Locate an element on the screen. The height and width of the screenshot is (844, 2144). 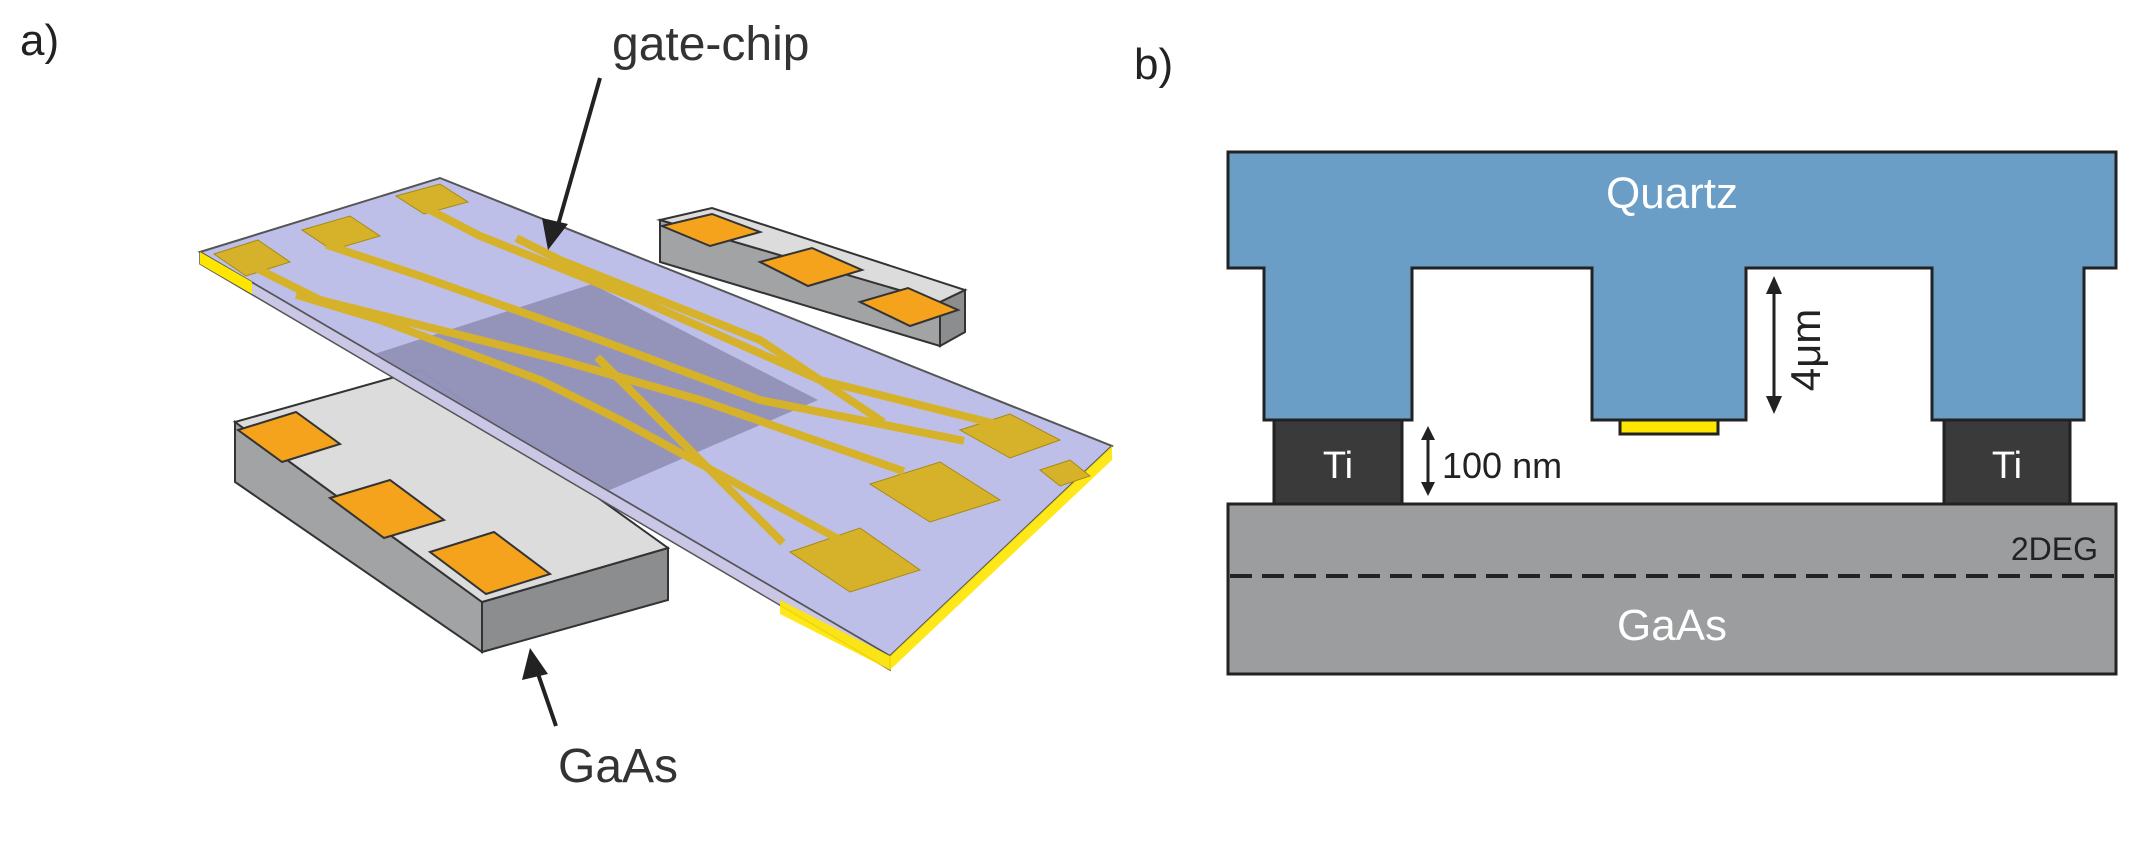
depth-label: 4μm is located at coordinates (1805, 350).